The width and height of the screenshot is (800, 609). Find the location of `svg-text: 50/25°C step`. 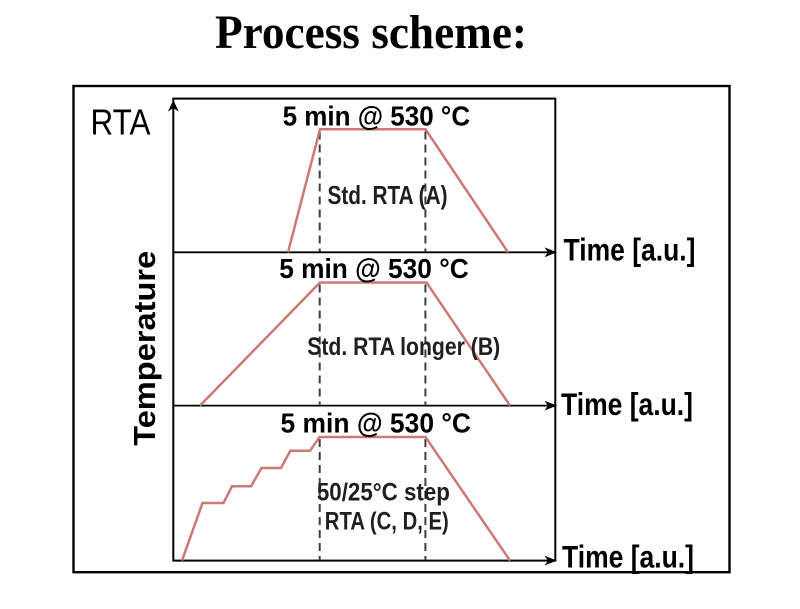

svg-text: 50/25°C step is located at coordinates (383, 492).